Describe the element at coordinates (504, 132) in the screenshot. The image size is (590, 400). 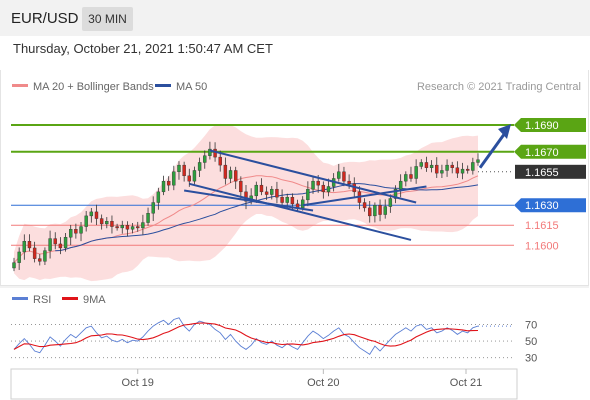
I see `projection-arrow-head` at that location.